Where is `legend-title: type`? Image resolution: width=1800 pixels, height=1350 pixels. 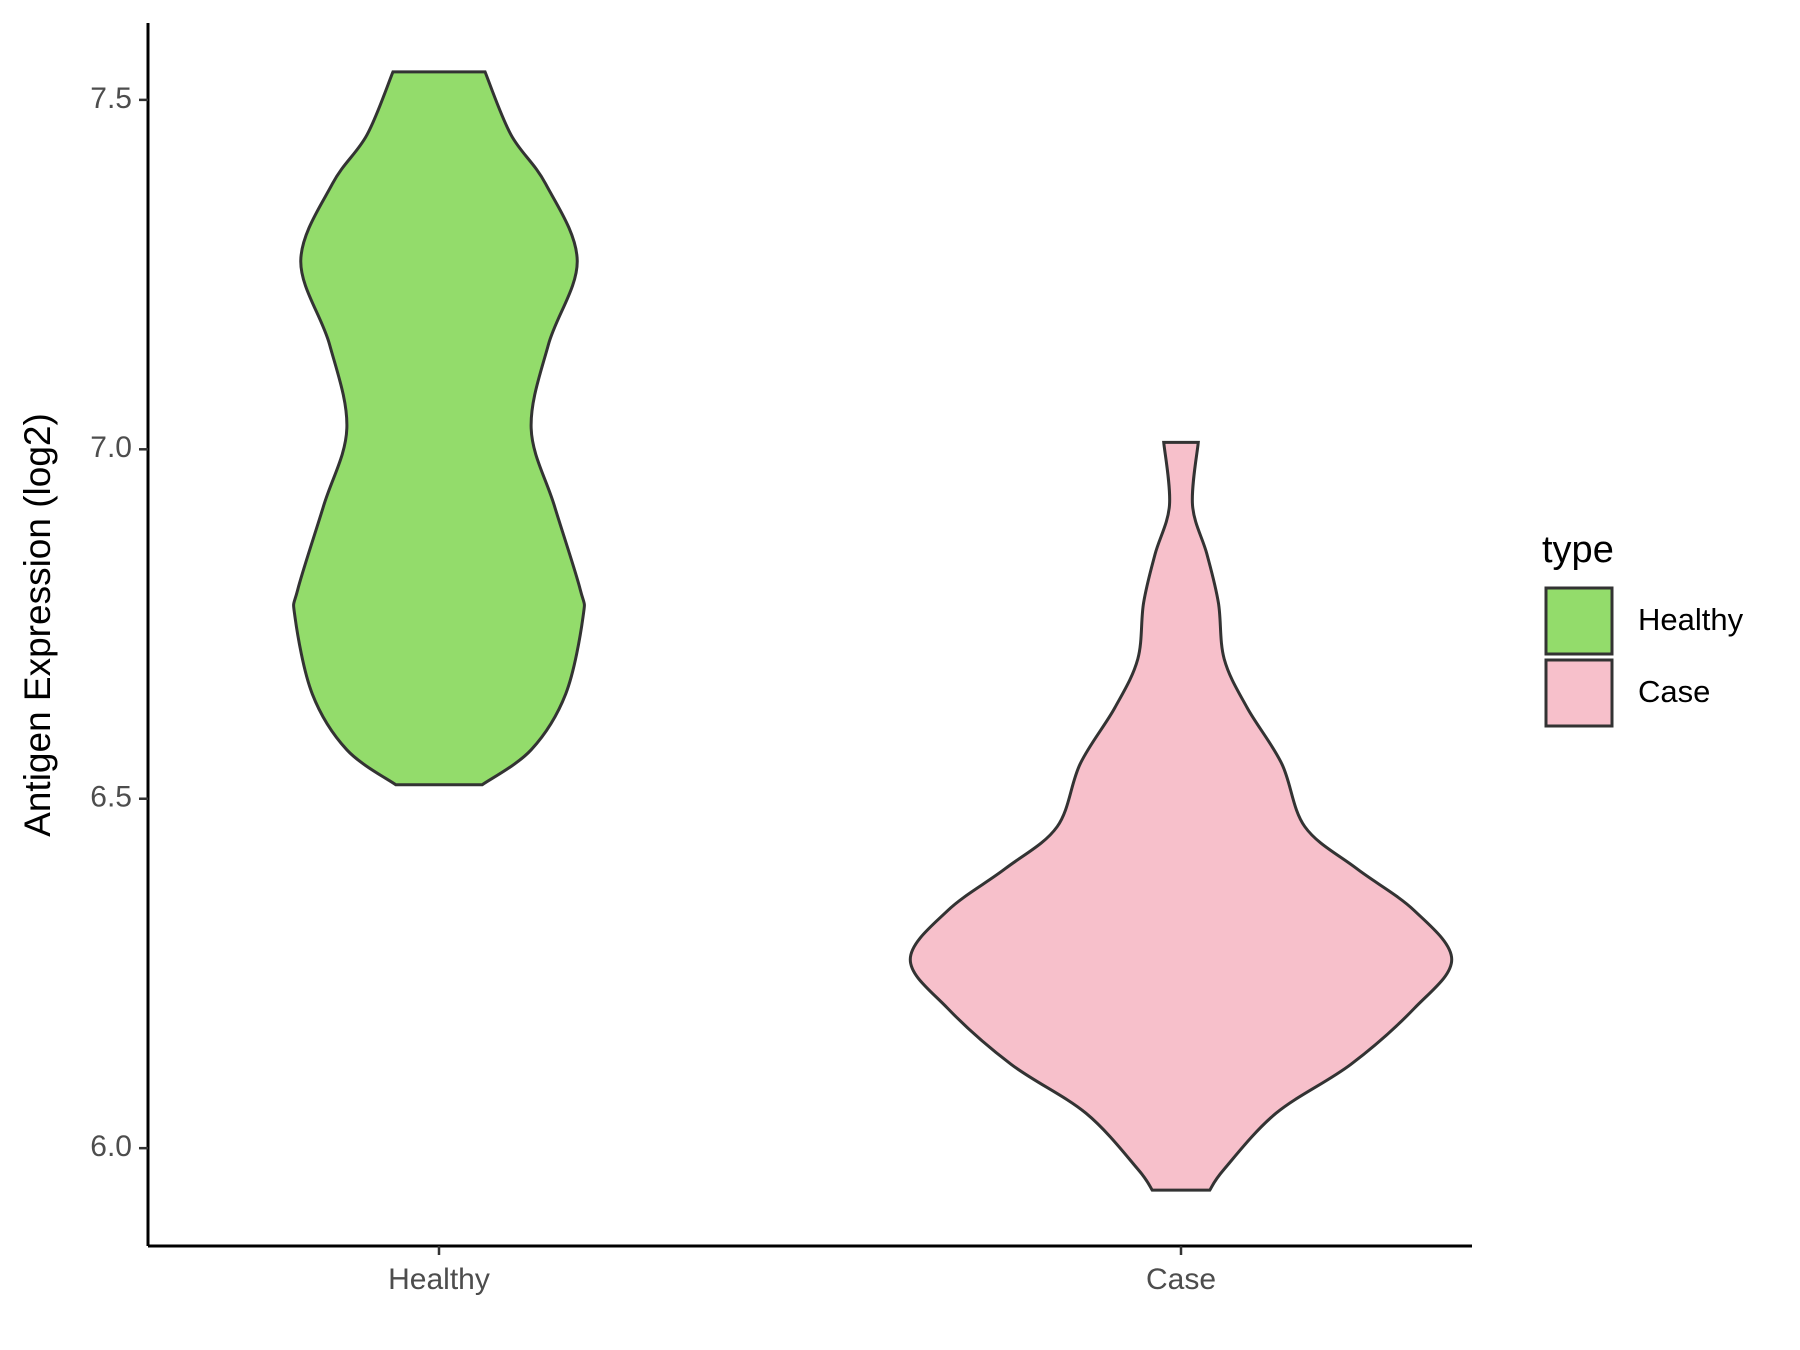 legend-title: type is located at coordinates (1578, 550).